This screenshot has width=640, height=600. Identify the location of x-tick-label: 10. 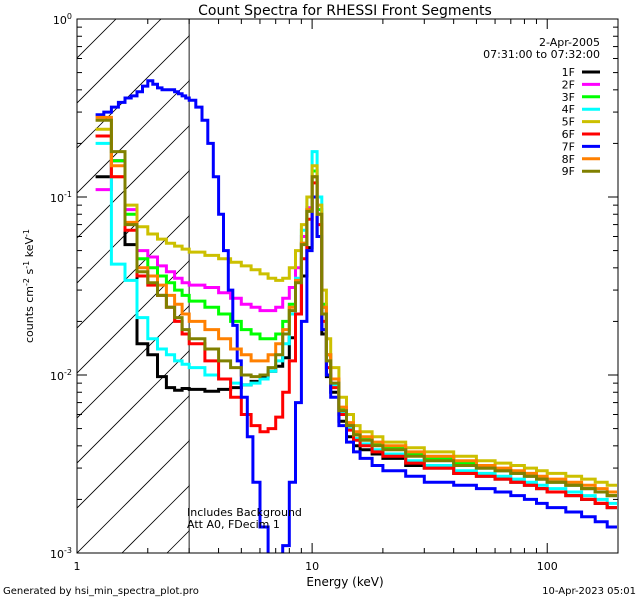
(312, 566).